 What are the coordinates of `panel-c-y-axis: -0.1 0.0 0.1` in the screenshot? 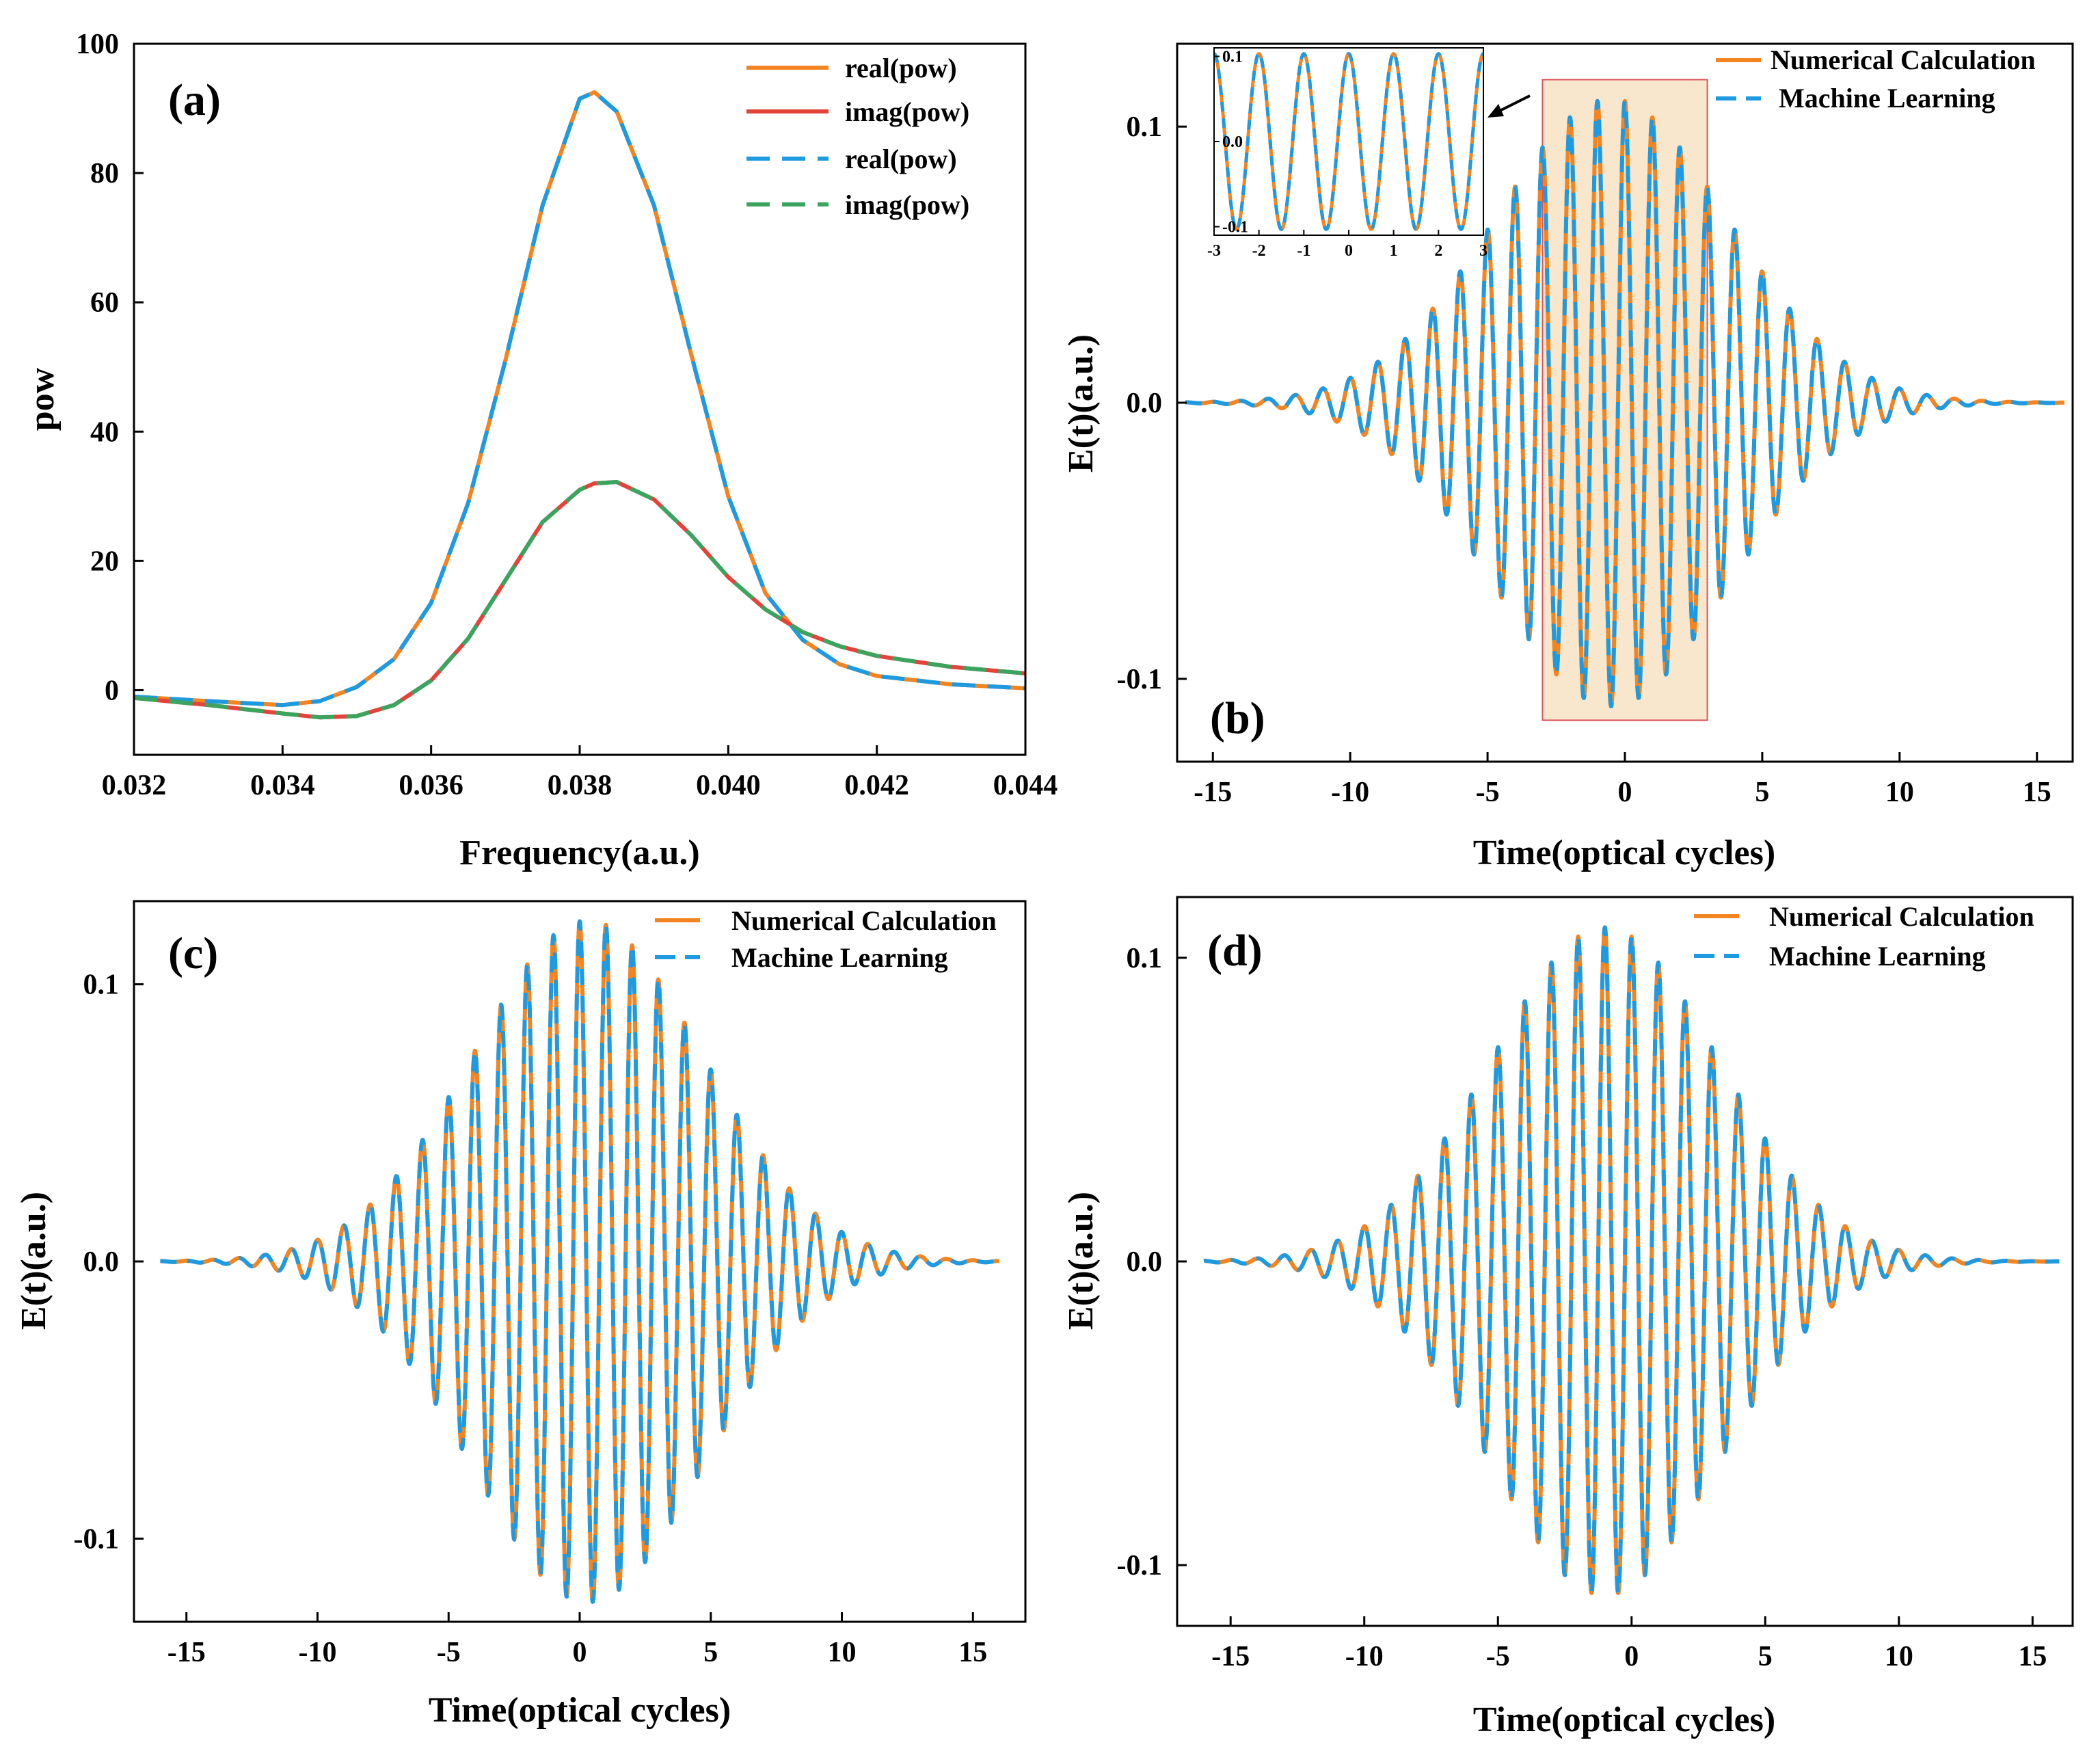 It's located at (109, 1262).